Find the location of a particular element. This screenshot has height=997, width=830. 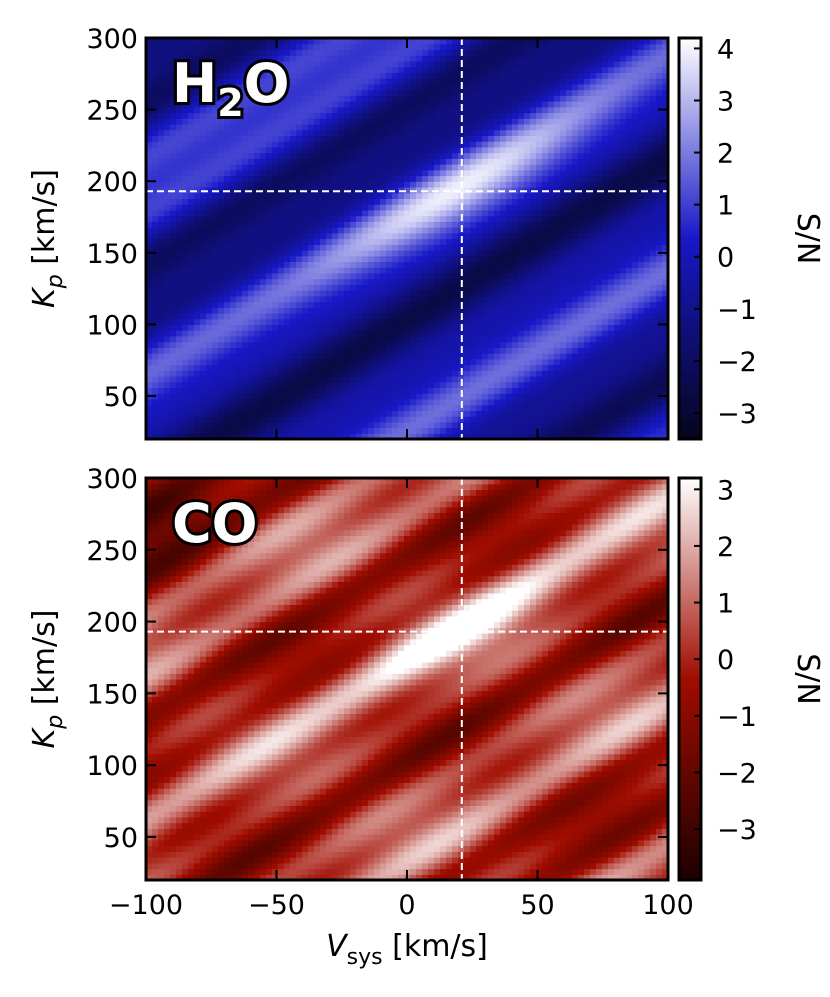

x-tick-label: 50 is located at coordinates (537, 905).